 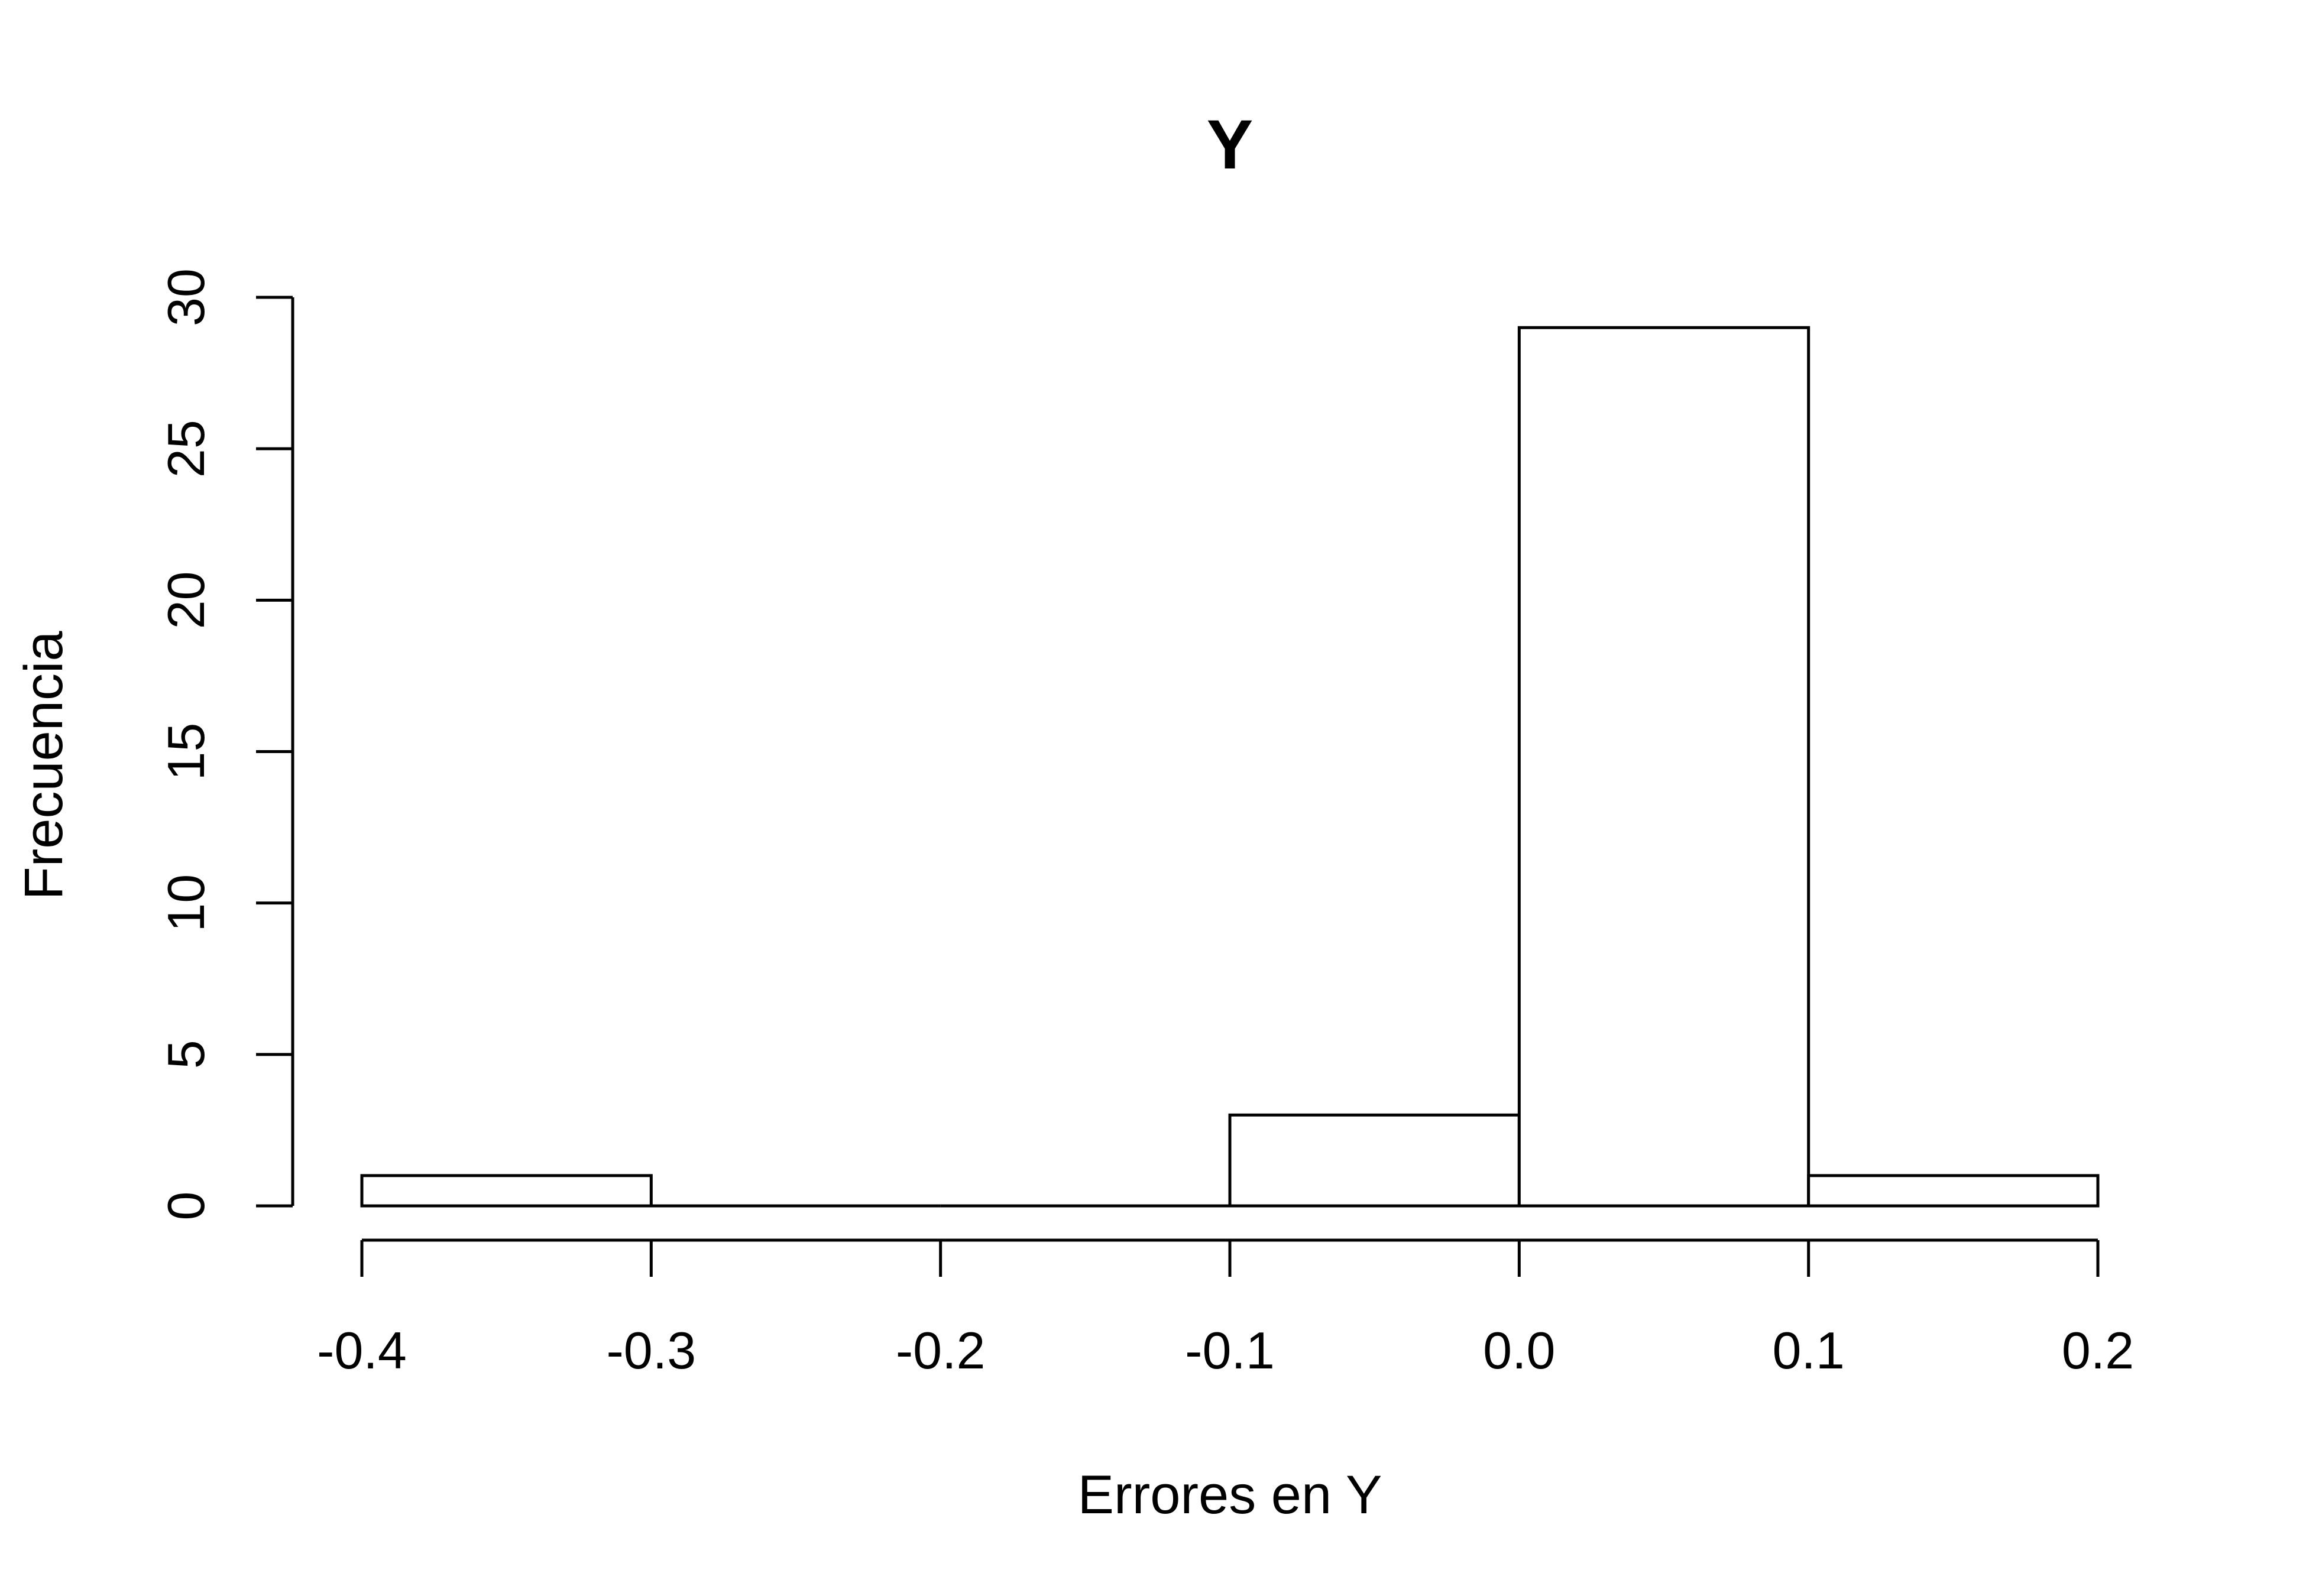 I want to click on x-tick-label: 0.0, so click(x=1519, y=1351).